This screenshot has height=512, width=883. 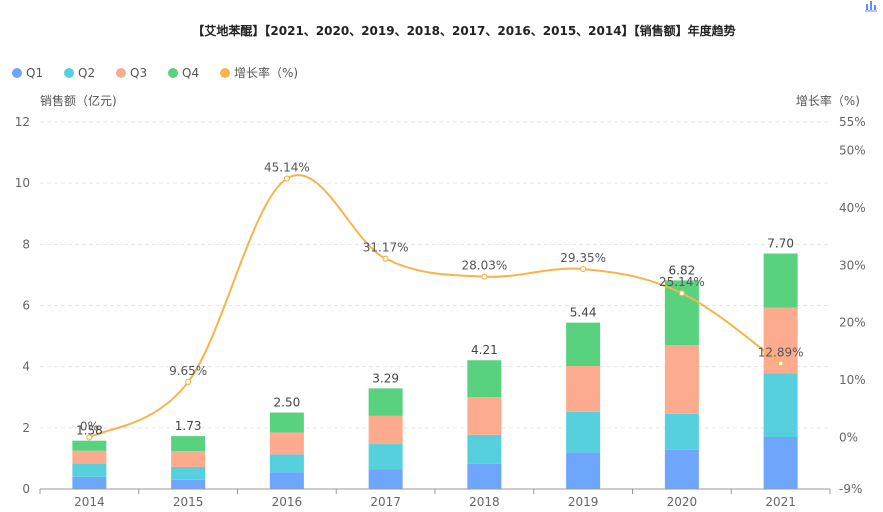 I want to click on y-left-tick-label: 10, so click(x=22, y=183).